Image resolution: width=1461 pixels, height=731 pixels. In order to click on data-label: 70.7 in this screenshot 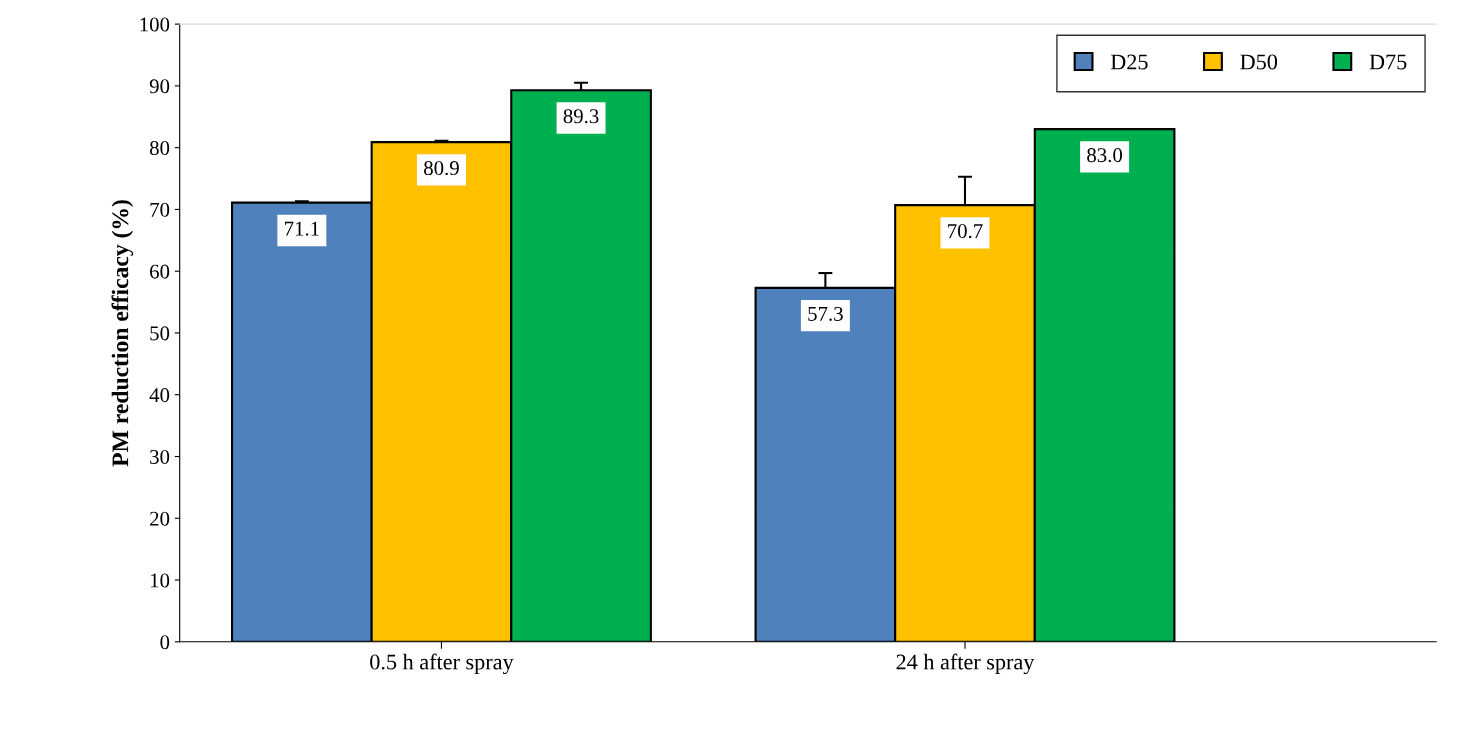, I will do `click(965, 231)`.